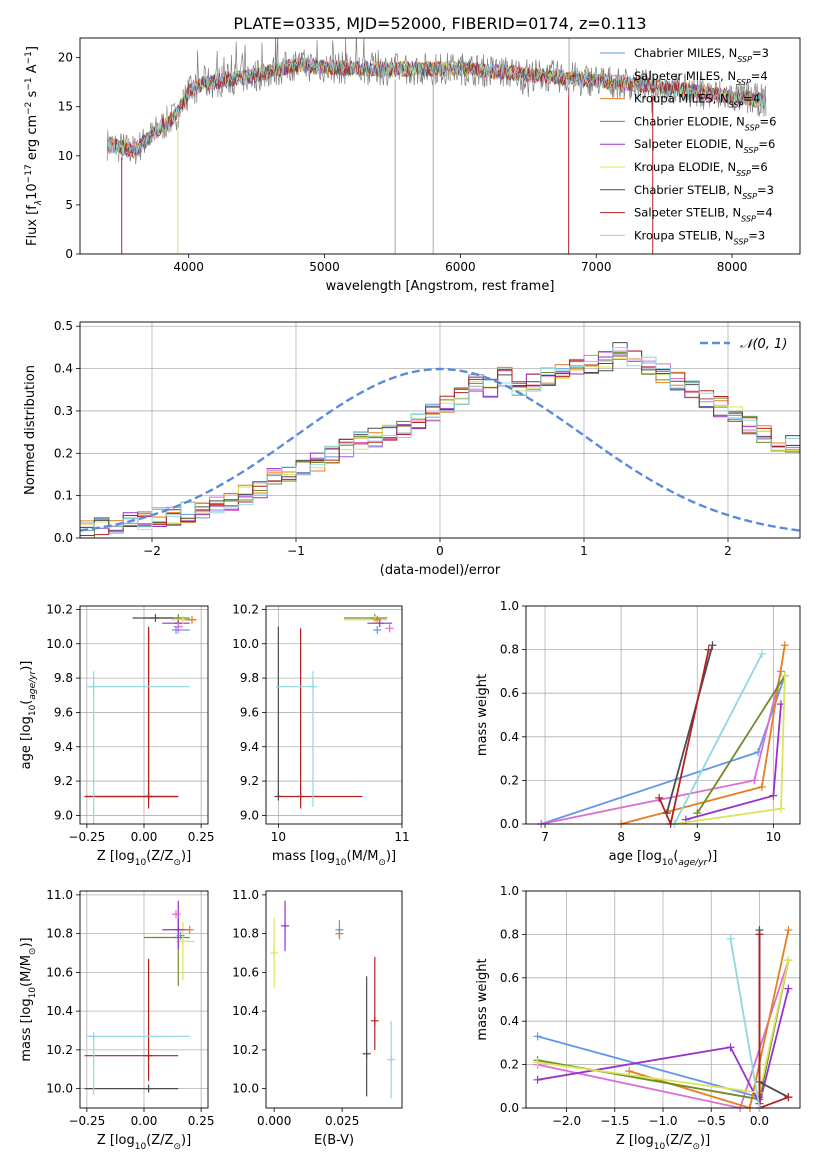  I want to click on mass_vs_ebv-frame, so click(334, 999).